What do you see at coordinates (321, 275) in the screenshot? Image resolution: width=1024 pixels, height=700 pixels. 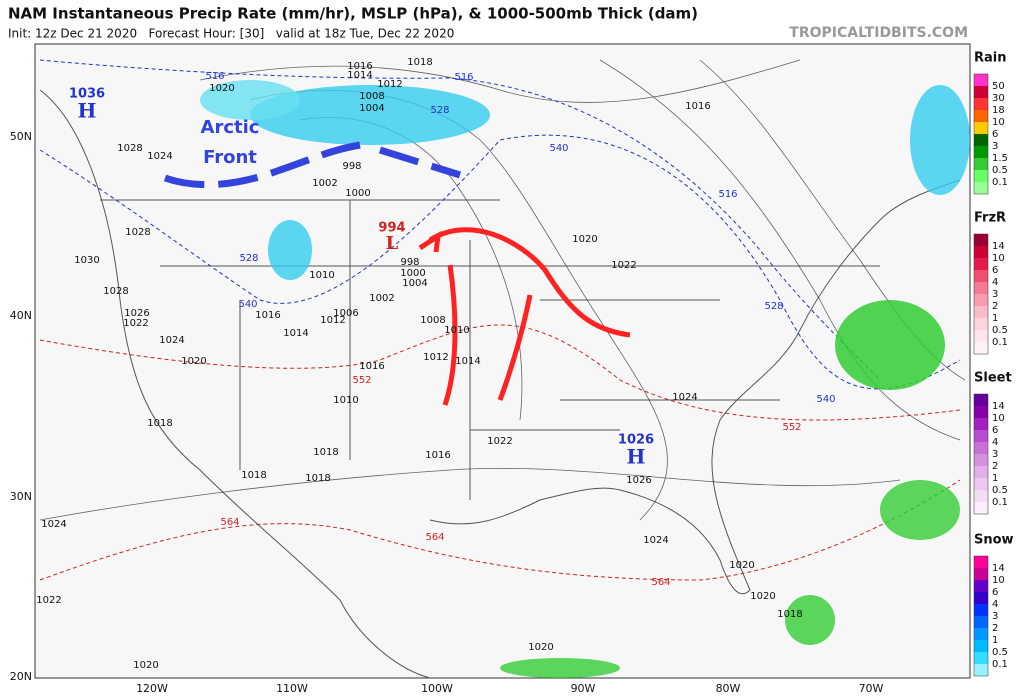 I see `pressure-label: 1010` at bounding box center [321, 275].